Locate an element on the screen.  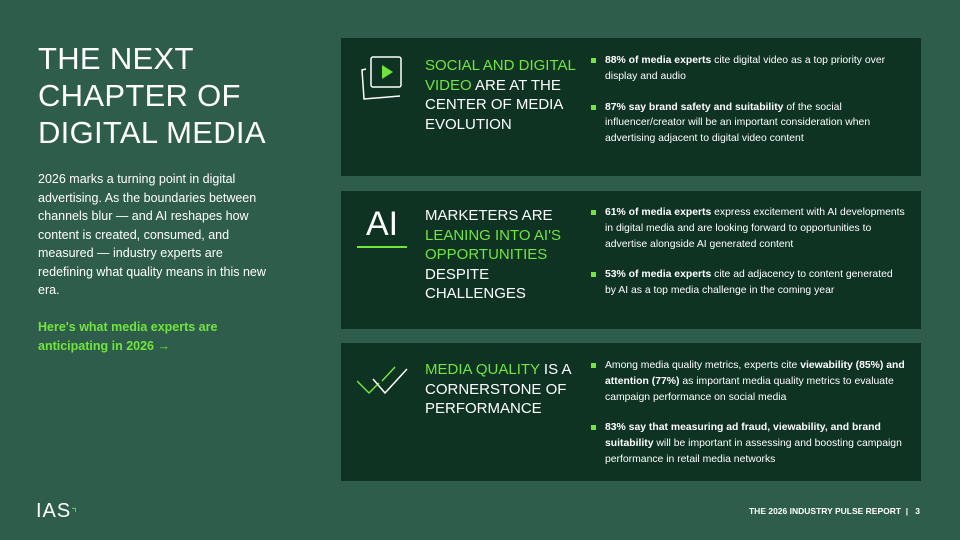
page-title: THE NEXT CHAPTER OF DIGITAL MEDIA is located at coordinates (152, 95).